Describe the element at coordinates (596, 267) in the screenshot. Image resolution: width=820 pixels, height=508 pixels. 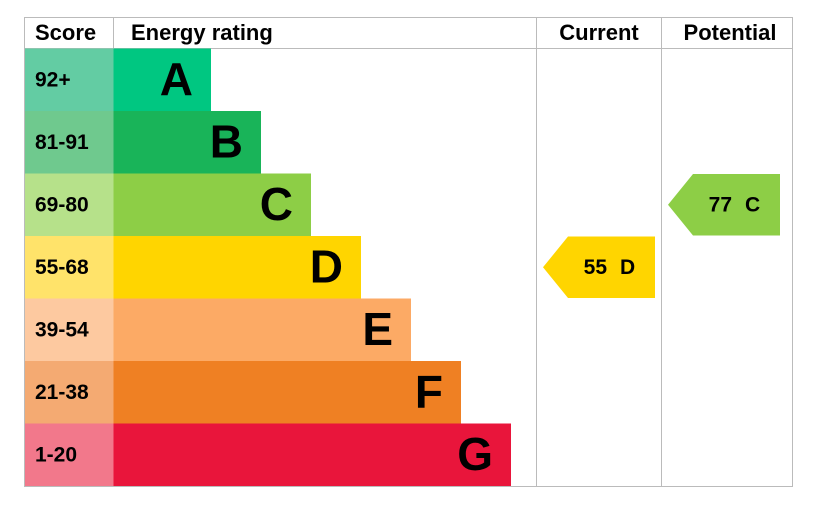
I see `current-value: 55` at that location.